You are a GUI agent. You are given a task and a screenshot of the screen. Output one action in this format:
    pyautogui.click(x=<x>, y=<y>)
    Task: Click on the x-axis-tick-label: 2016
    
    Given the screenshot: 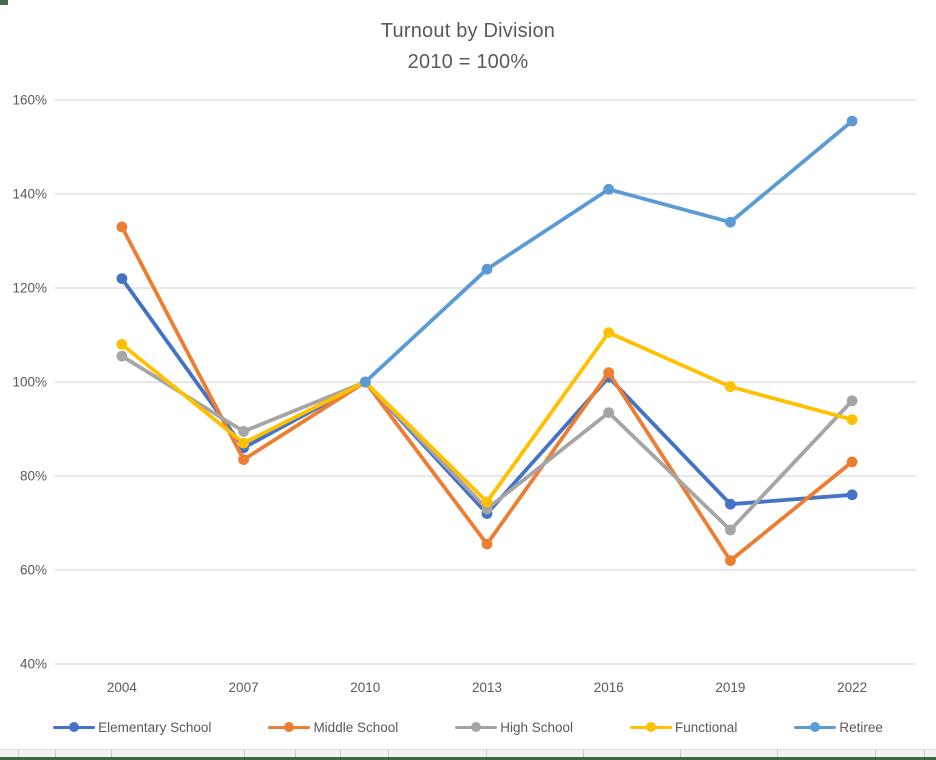 What is the action you would take?
    pyautogui.click(x=609, y=687)
    